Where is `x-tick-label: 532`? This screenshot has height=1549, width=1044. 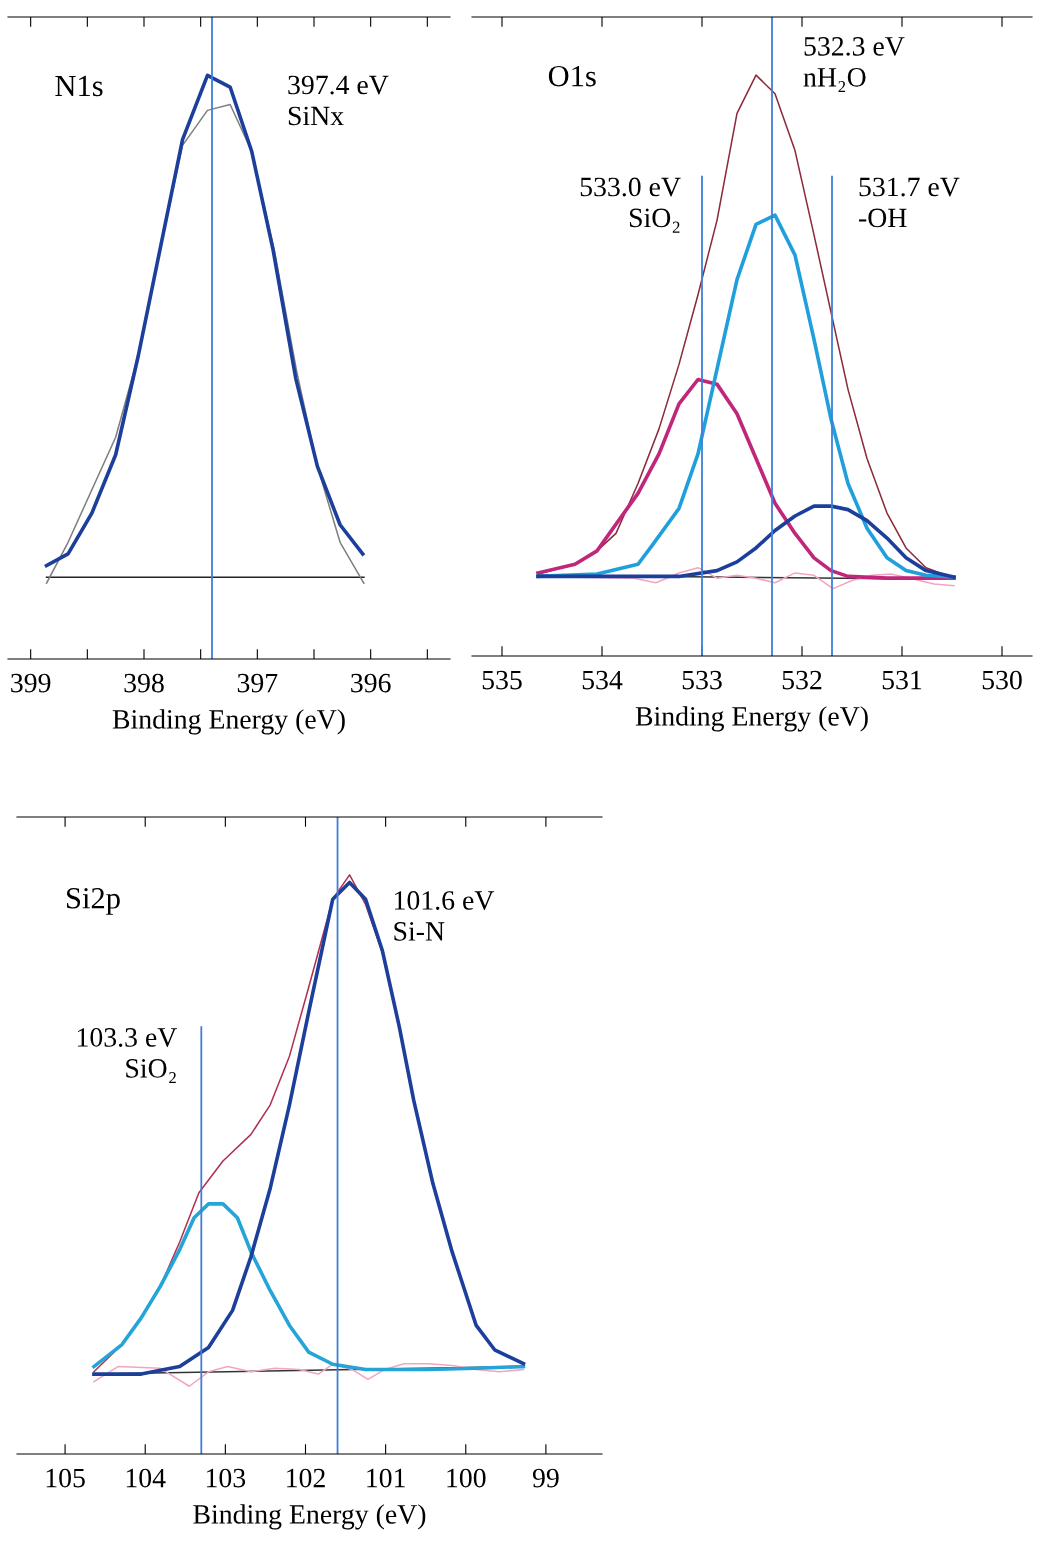
x-tick-label: 532 is located at coordinates (802, 680).